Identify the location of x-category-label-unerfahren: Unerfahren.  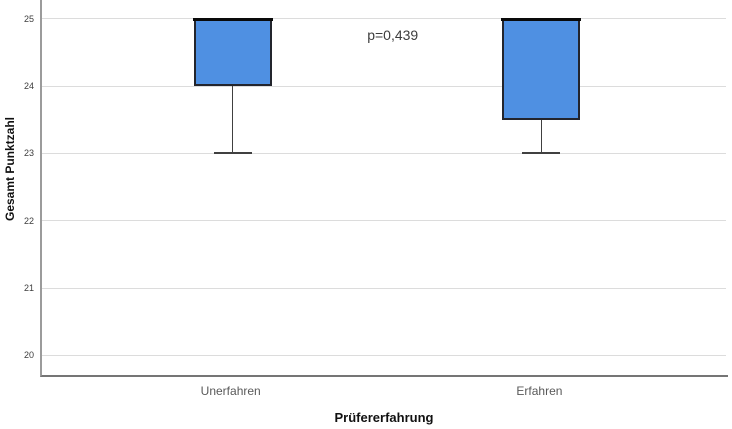
(230, 391).